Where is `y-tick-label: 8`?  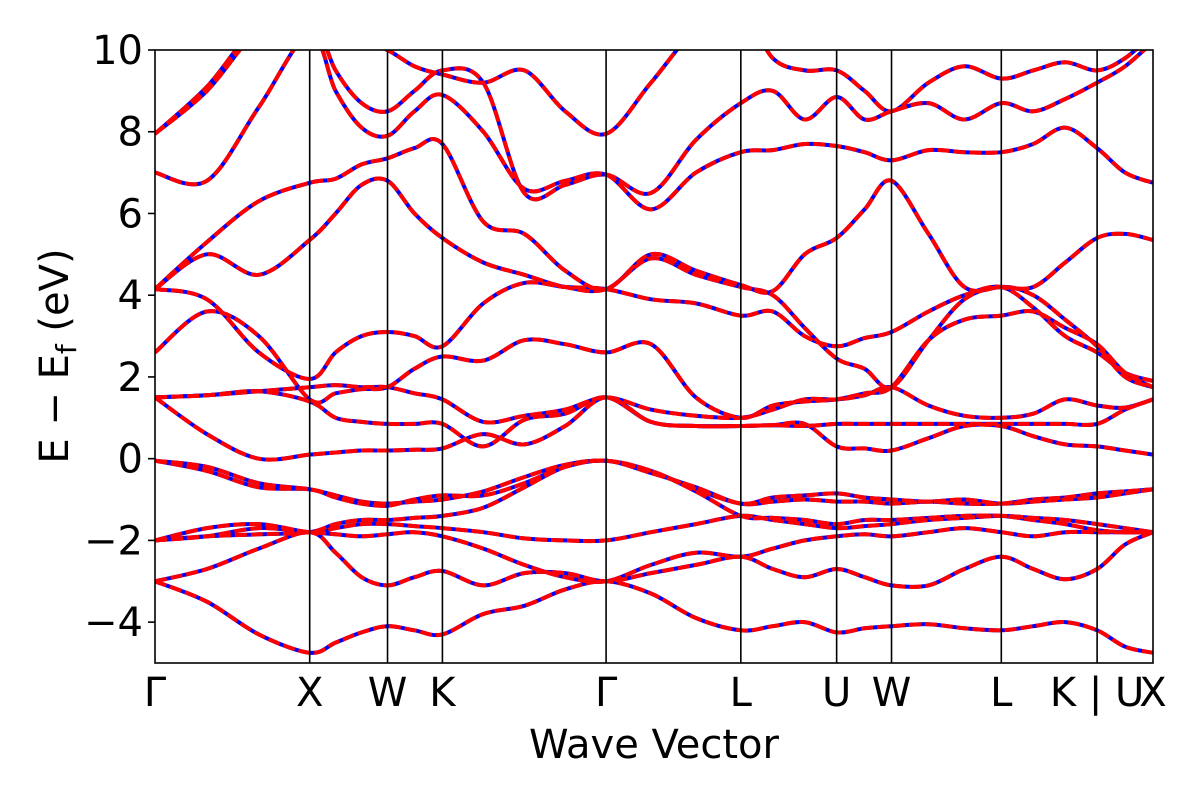 y-tick-label: 8 is located at coordinates (130, 133).